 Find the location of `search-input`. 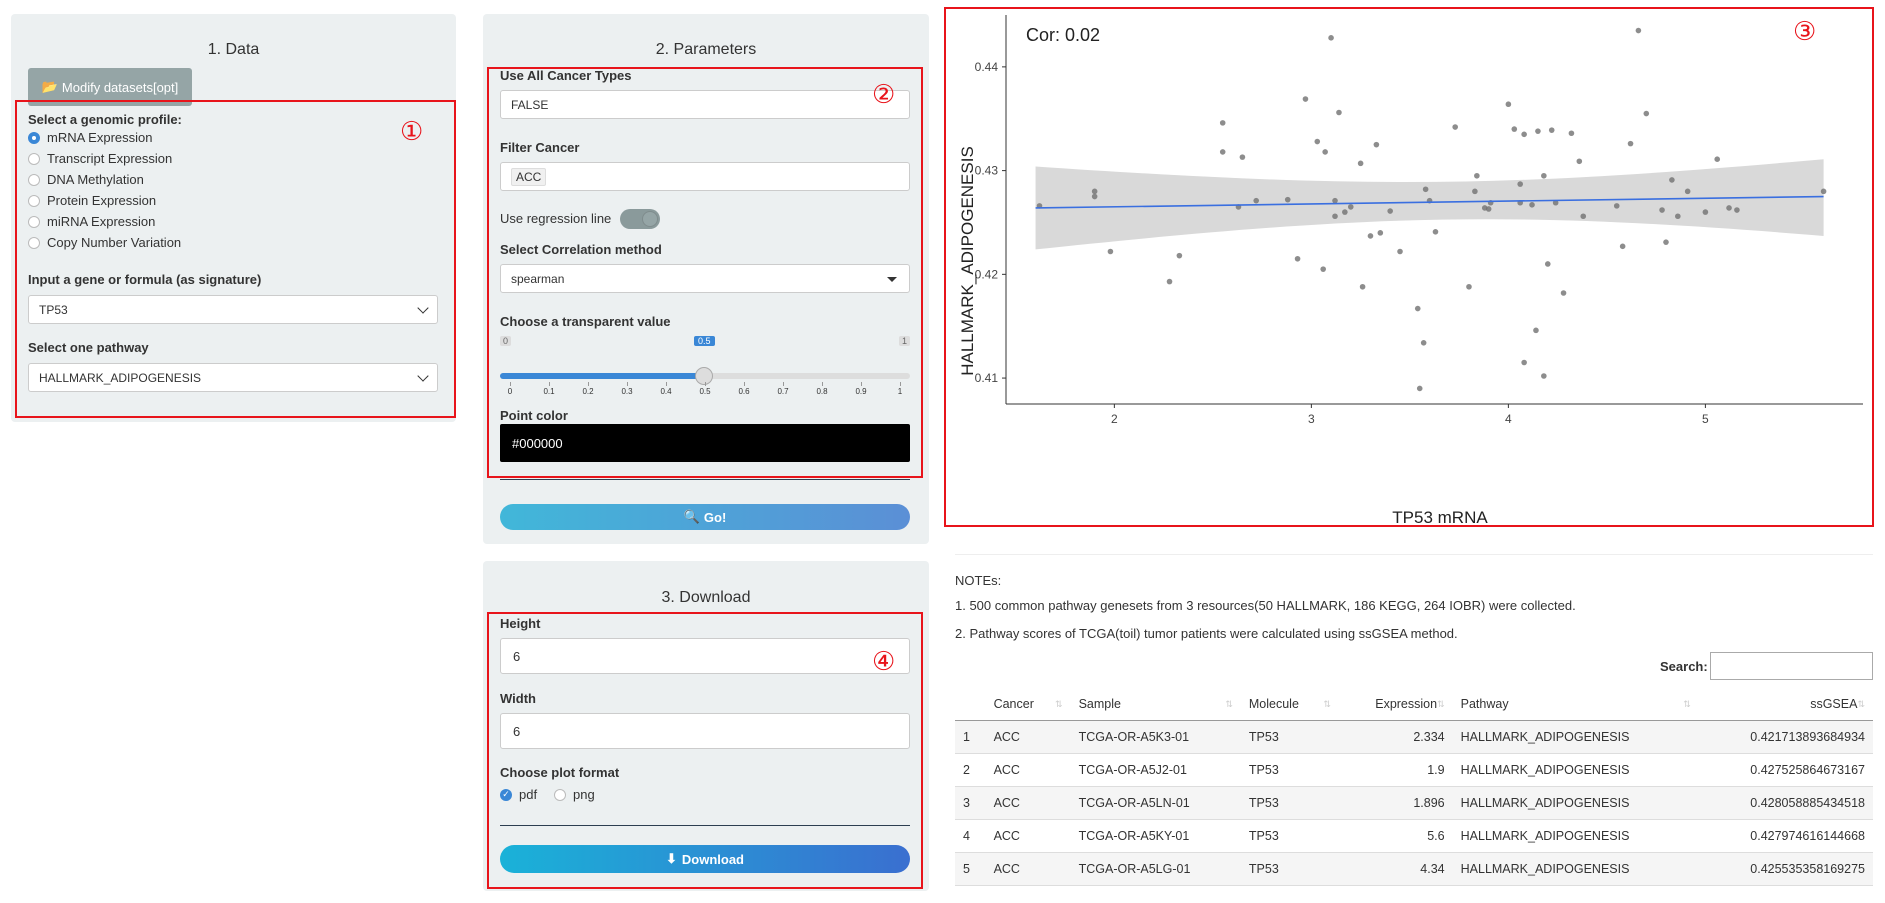

search-input is located at coordinates (1791, 666).